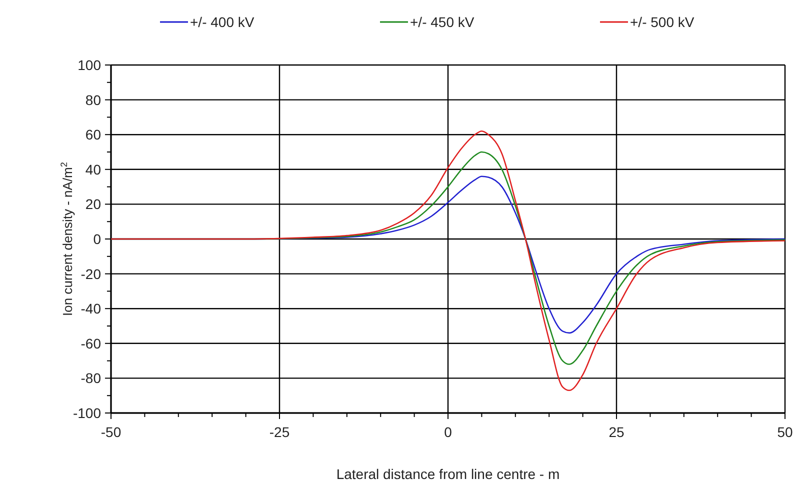 The image size is (800, 497). Describe the element at coordinates (111, 432) in the screenshot. I see `x-tick-label: -50` at that location.